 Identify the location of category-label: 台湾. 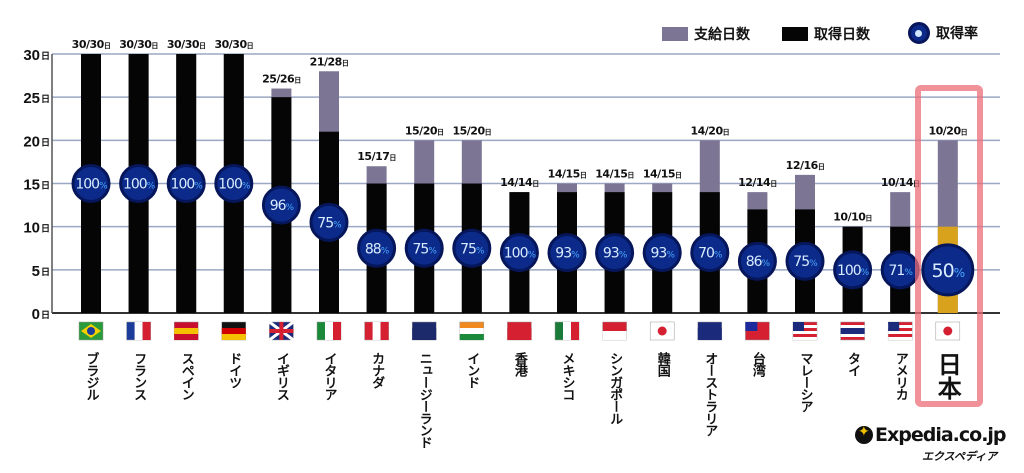
(757, 364).